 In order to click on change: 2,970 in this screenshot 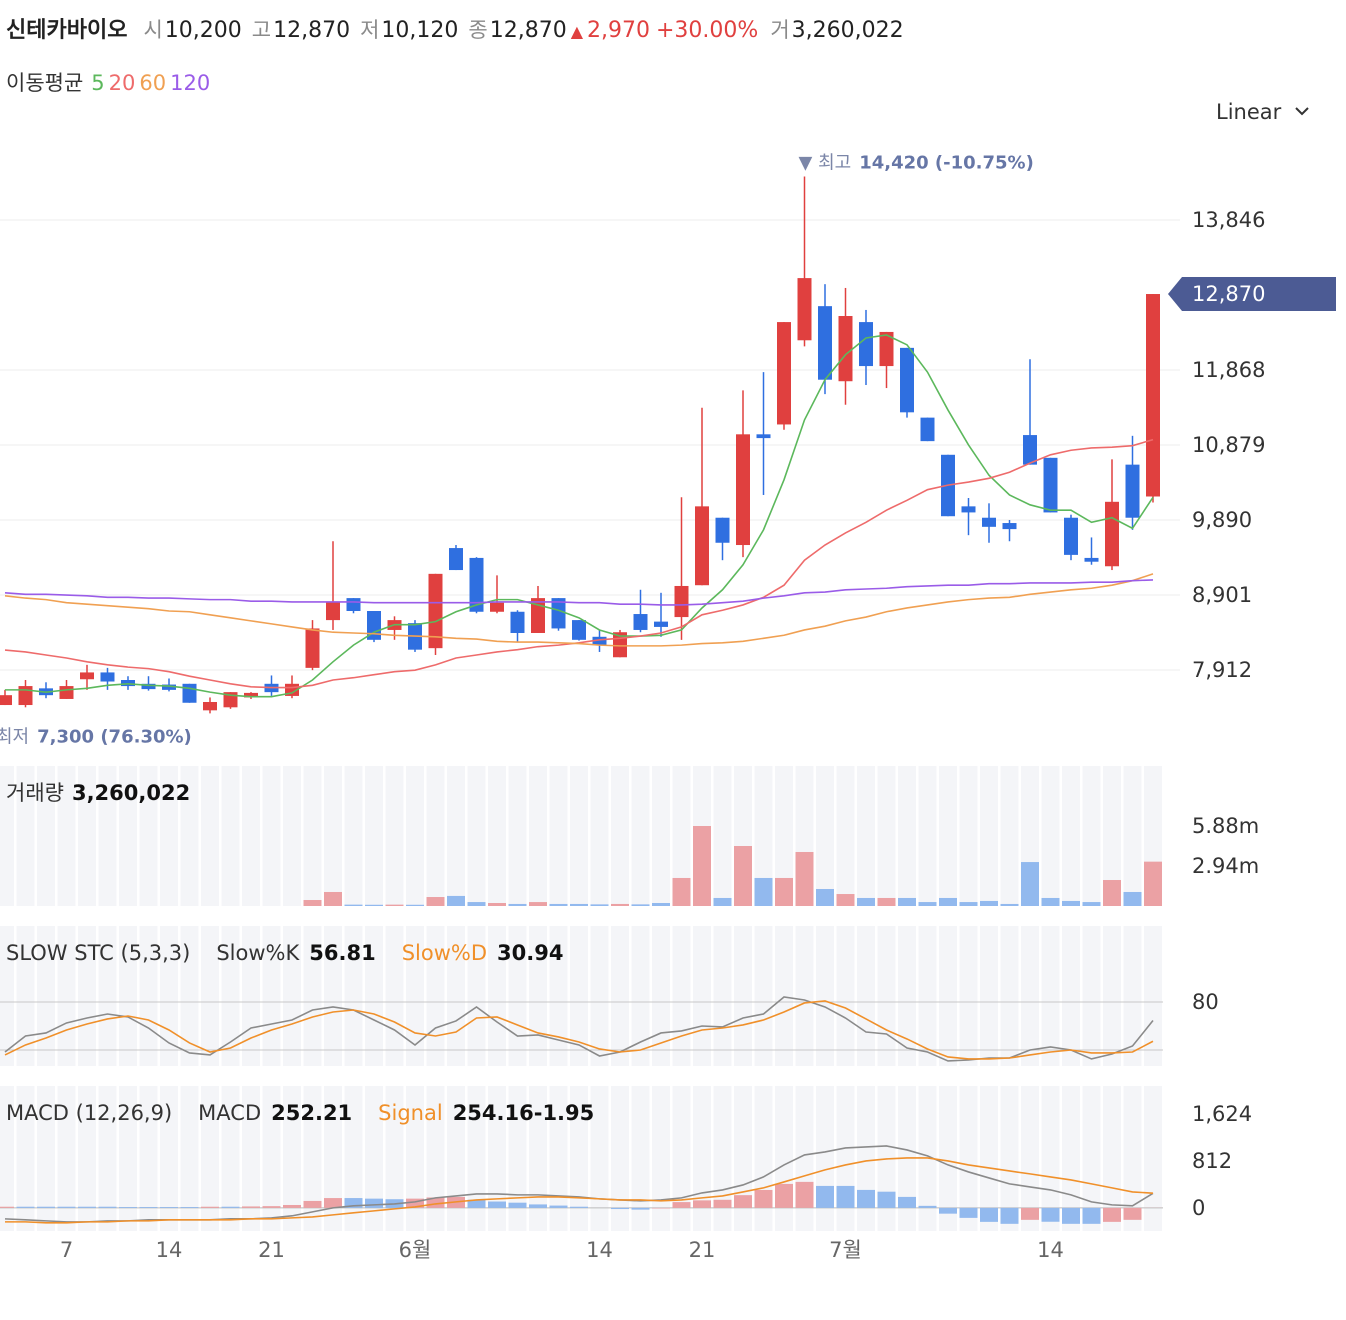, I will do `click(618, 30)`.